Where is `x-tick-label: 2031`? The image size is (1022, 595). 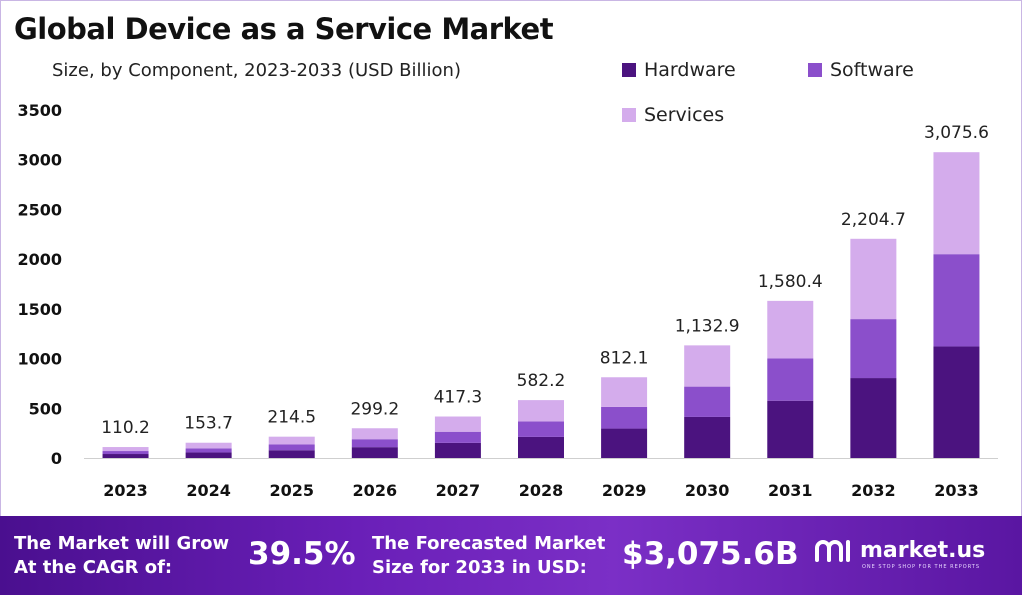
x-tick-label: 2031 is located at coordinates (790, 490).